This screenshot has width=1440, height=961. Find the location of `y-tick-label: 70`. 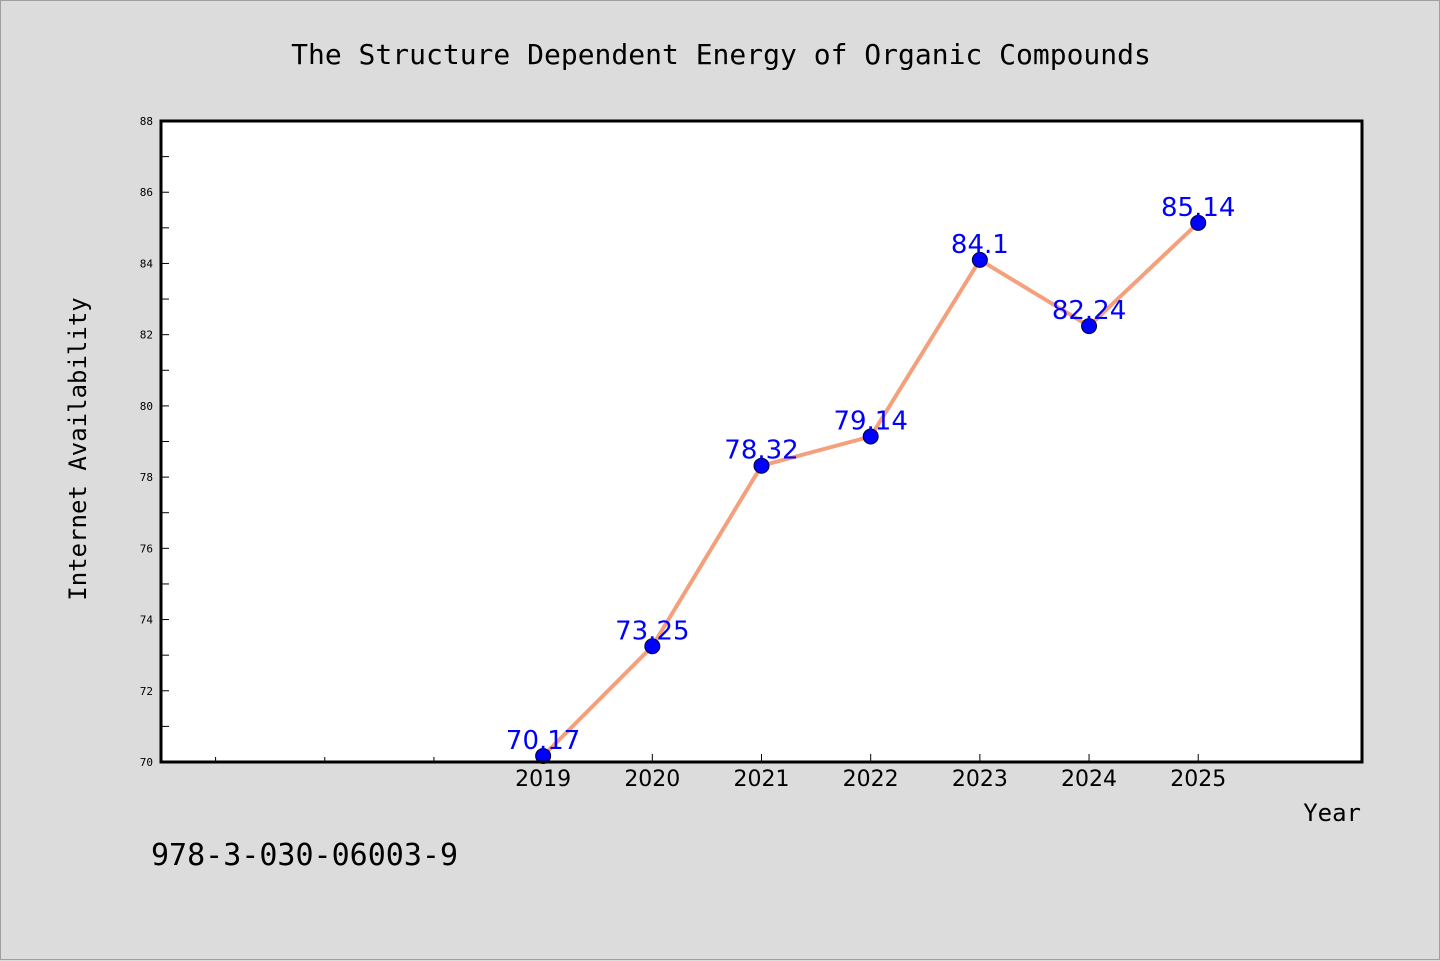

y-tick-label: 70 is located at coordinates (146, 762).